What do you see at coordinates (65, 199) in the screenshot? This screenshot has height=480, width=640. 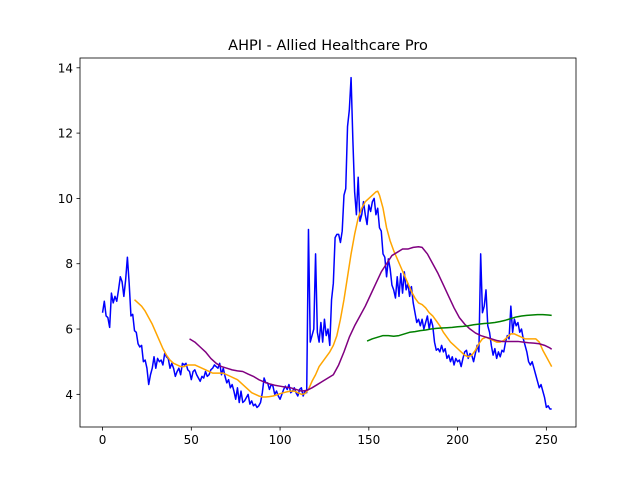 I see `y-tick-label-10: 10` at bounding box center [65, 199].